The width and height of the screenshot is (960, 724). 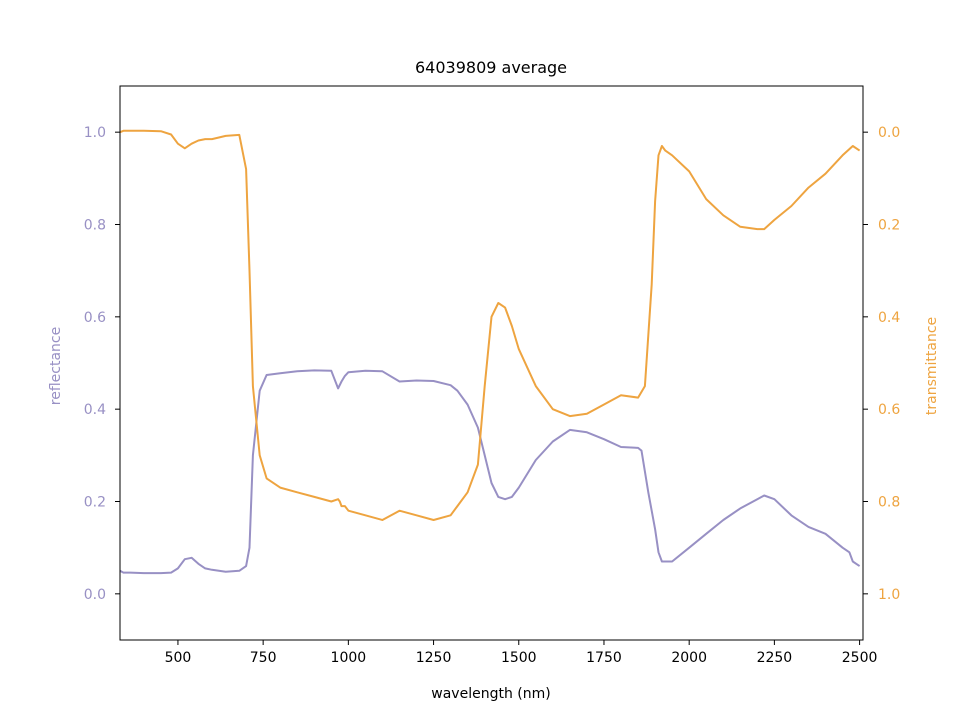 What do you see at coordinates (889, 503) in the screenshot?
I see `y-right-tick-label: 0.8` at bounding box center [889, 503].